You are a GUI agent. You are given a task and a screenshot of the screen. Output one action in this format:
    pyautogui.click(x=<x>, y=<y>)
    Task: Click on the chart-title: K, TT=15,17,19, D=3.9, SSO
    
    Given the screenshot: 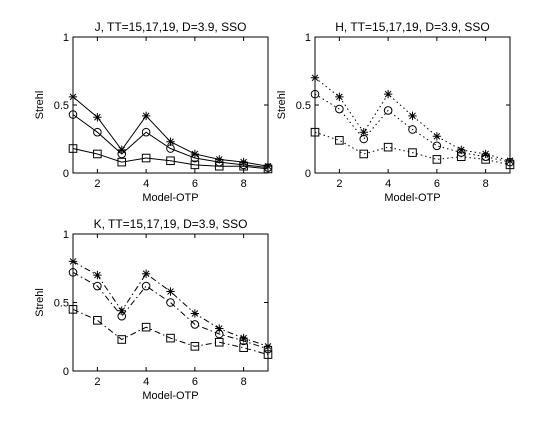 What is the action you would take?
    pyautogui.click(x=171, y=224)
    